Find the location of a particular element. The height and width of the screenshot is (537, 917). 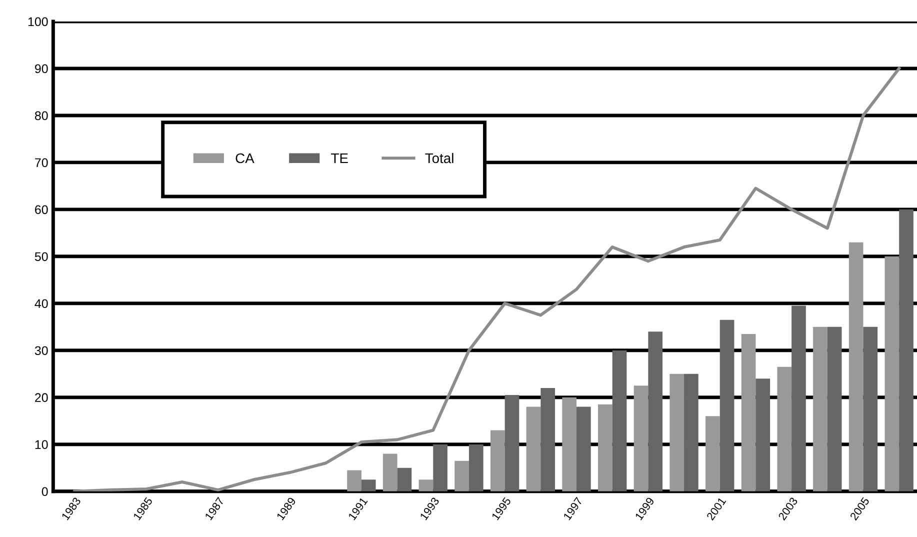

legend-label: CA is located at coordinates (245, 158).